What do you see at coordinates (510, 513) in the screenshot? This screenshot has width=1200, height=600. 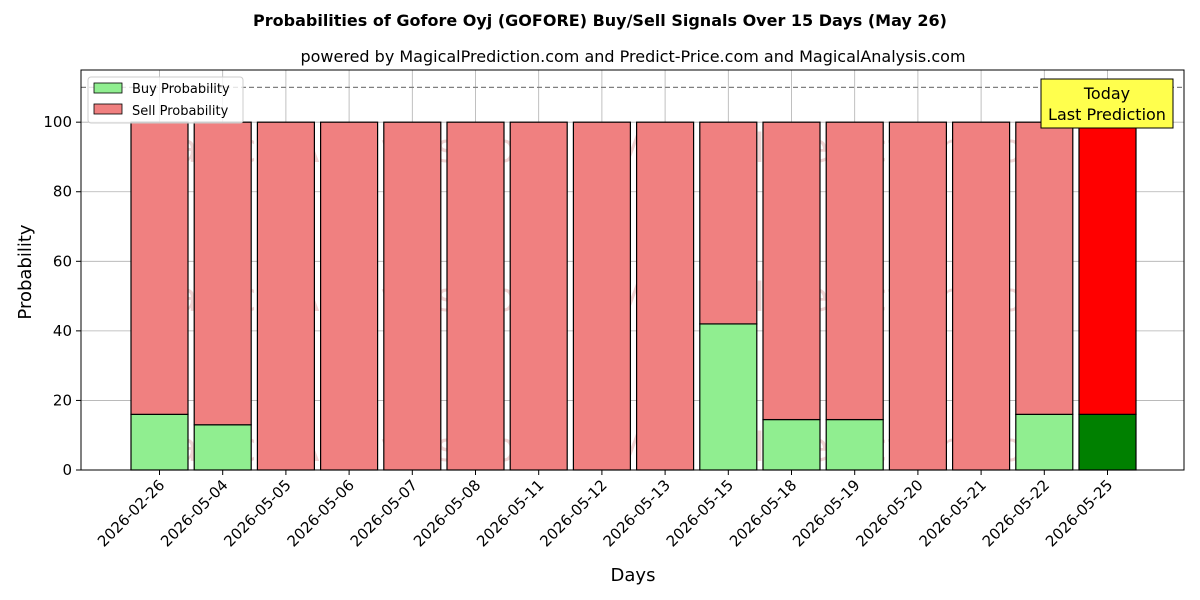 I see `x-tick-label: 2026-05-11` at bounding box center [510, 513].